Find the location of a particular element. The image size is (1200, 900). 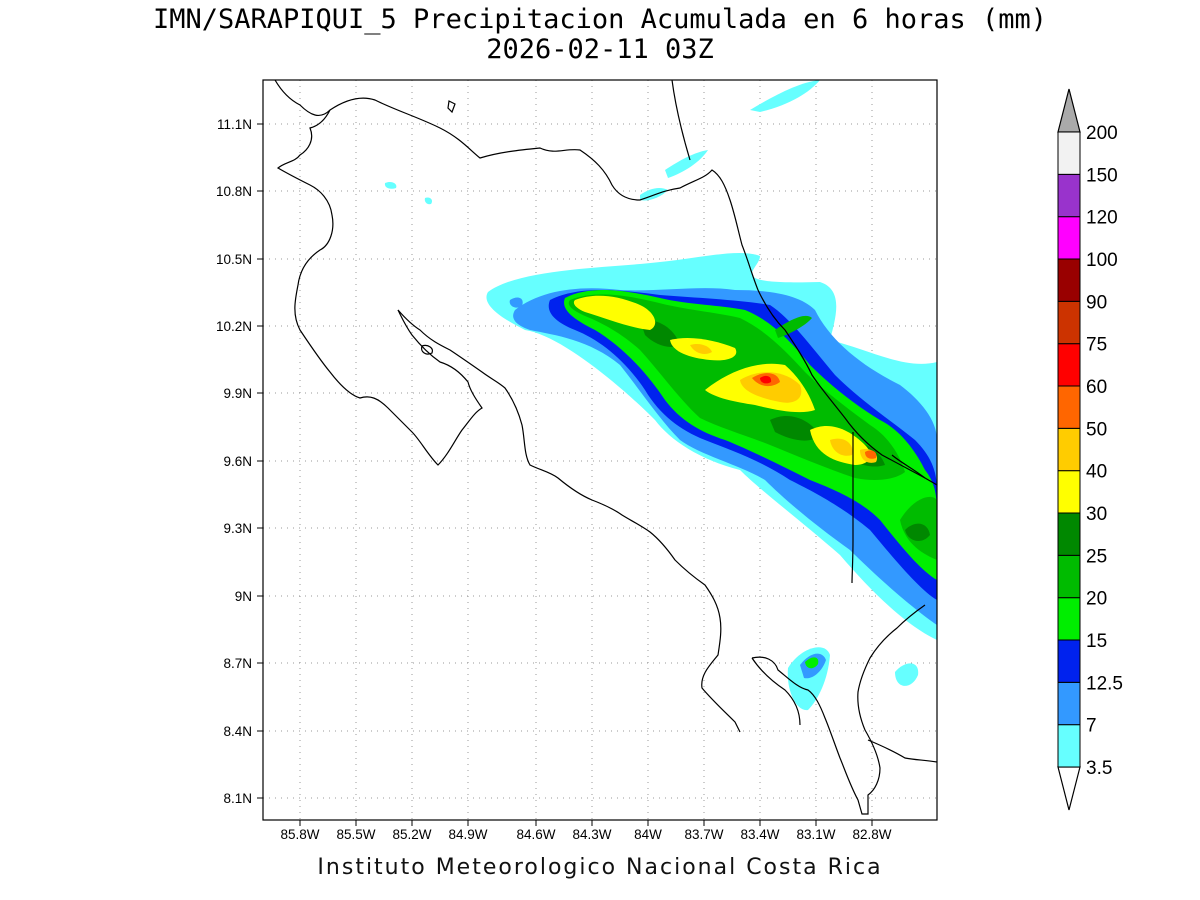

colorbar-max-arrow is located at coordinates (1069, 110).